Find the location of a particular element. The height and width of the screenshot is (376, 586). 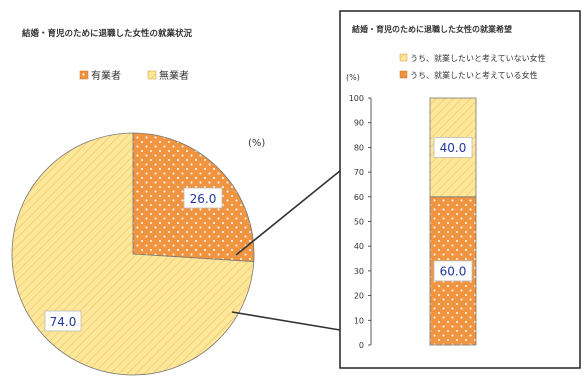

pie-unit-label: (%) is located at coordinates (256, 143).